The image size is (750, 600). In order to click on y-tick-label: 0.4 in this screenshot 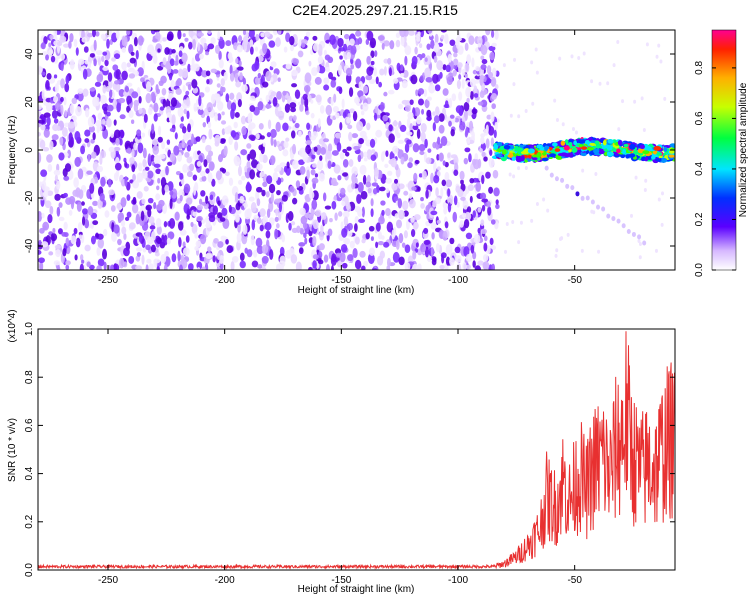, I will do `click(29, 473)`.